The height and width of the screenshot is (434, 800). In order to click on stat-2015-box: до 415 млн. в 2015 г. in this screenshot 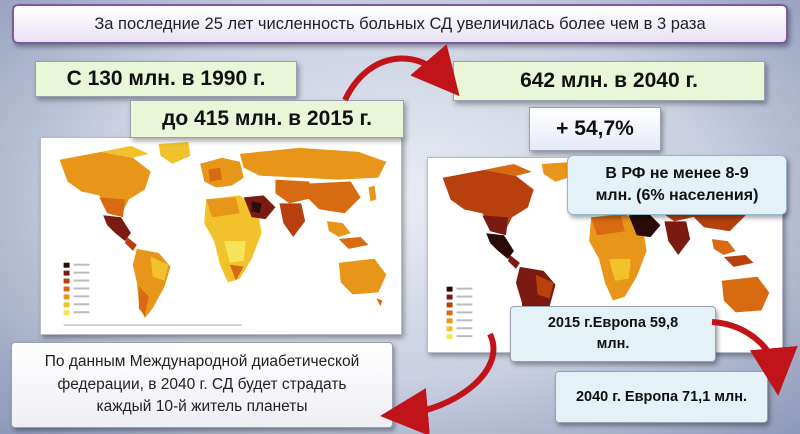, I will do `click(267, 119)`.